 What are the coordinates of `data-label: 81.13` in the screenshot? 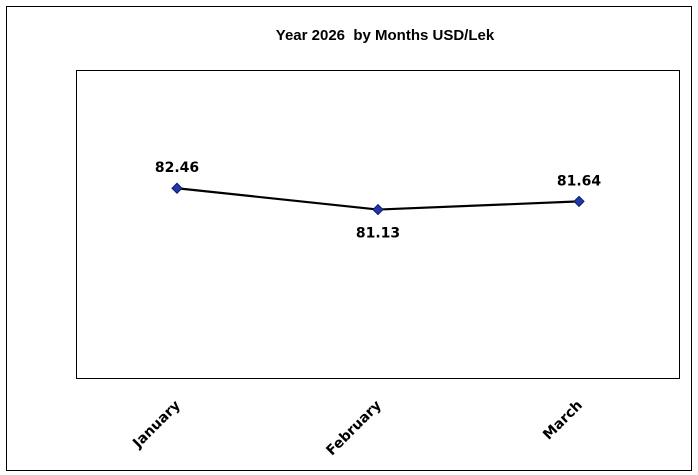 It's located at (378, 234).